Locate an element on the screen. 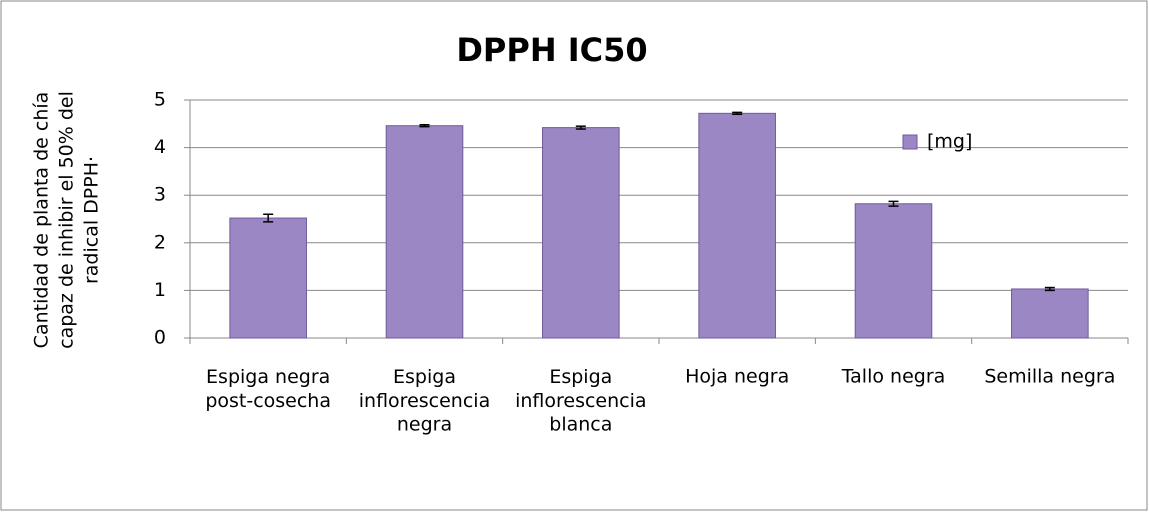  chart-title: DPPH IC50 is located at coordinates (551, 50).